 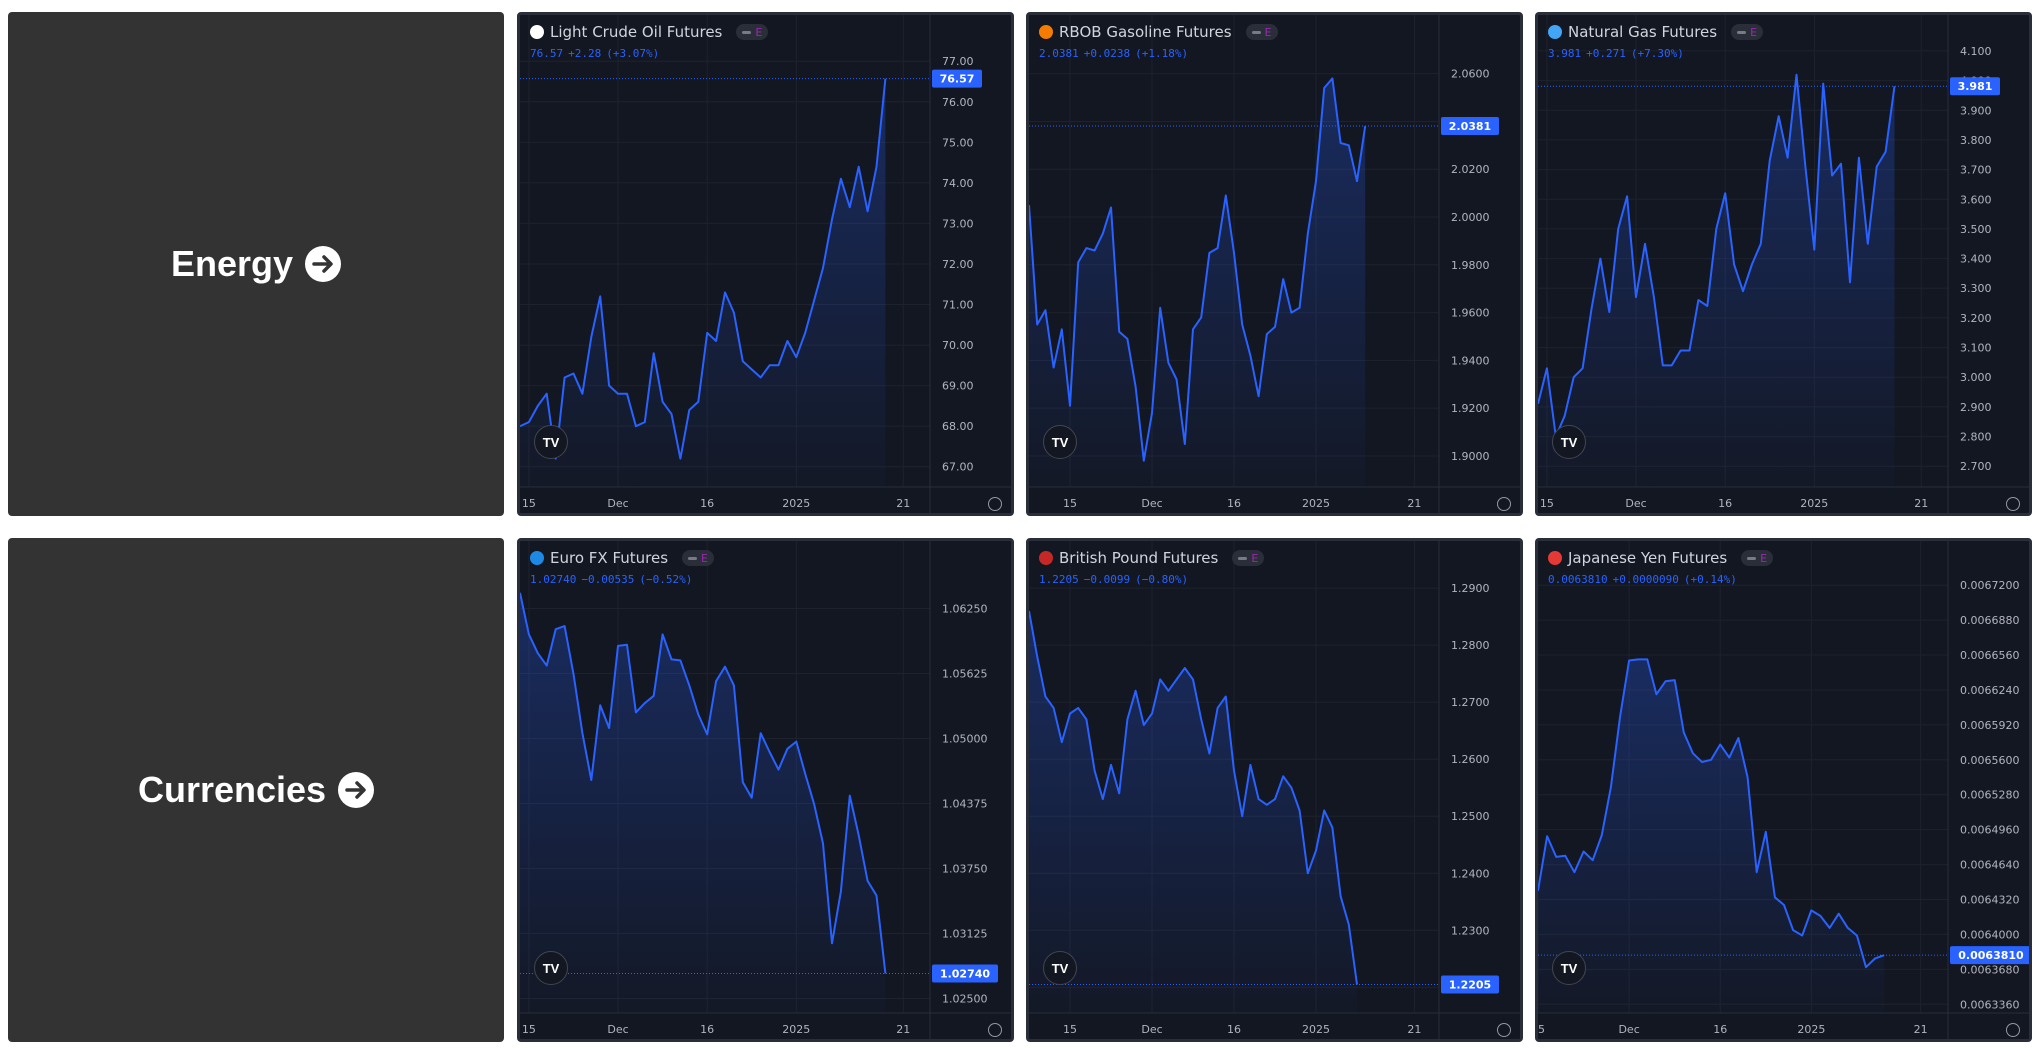 I want to click on symbol-header: Natural Gas Futures E, so click(x=1656, y=32).